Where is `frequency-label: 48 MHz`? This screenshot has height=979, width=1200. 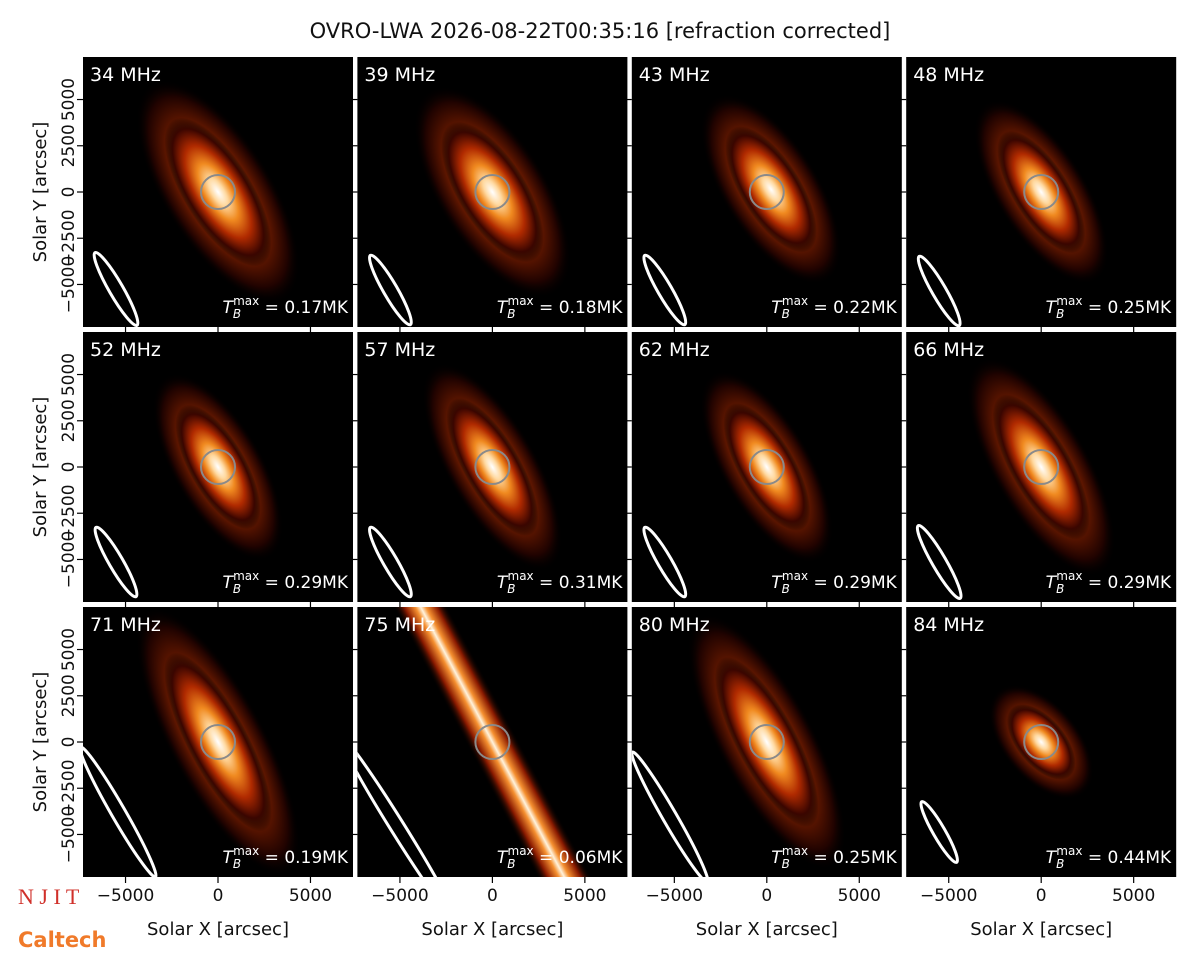
frequency-label: 48 MHz is located at coordinates (948, 75).